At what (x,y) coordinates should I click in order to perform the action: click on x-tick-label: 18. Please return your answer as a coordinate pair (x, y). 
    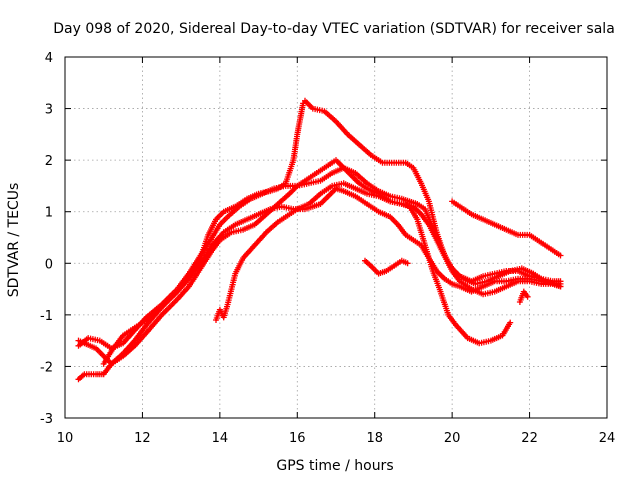
    Looking at the image, I should click on (374, 438).